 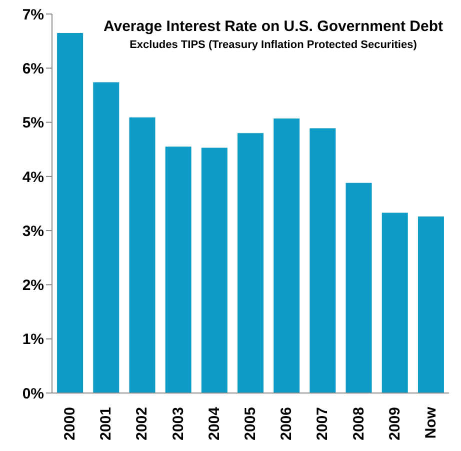 What do you see at coordinates (33, 339) in the screenshot?
I see `y-tick-label: 1%` at bounding box center [33, 339].